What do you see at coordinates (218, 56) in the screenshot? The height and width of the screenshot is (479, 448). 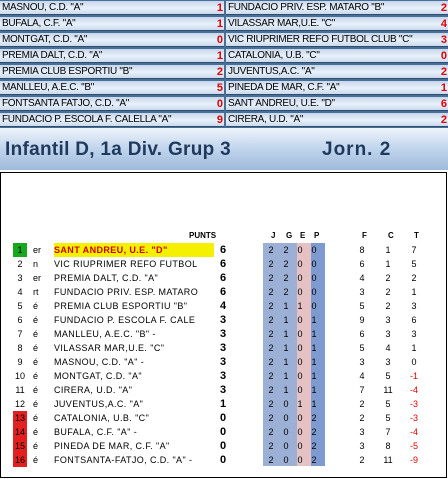 I see `home-goals: 1` at bounding box center [218, 56].